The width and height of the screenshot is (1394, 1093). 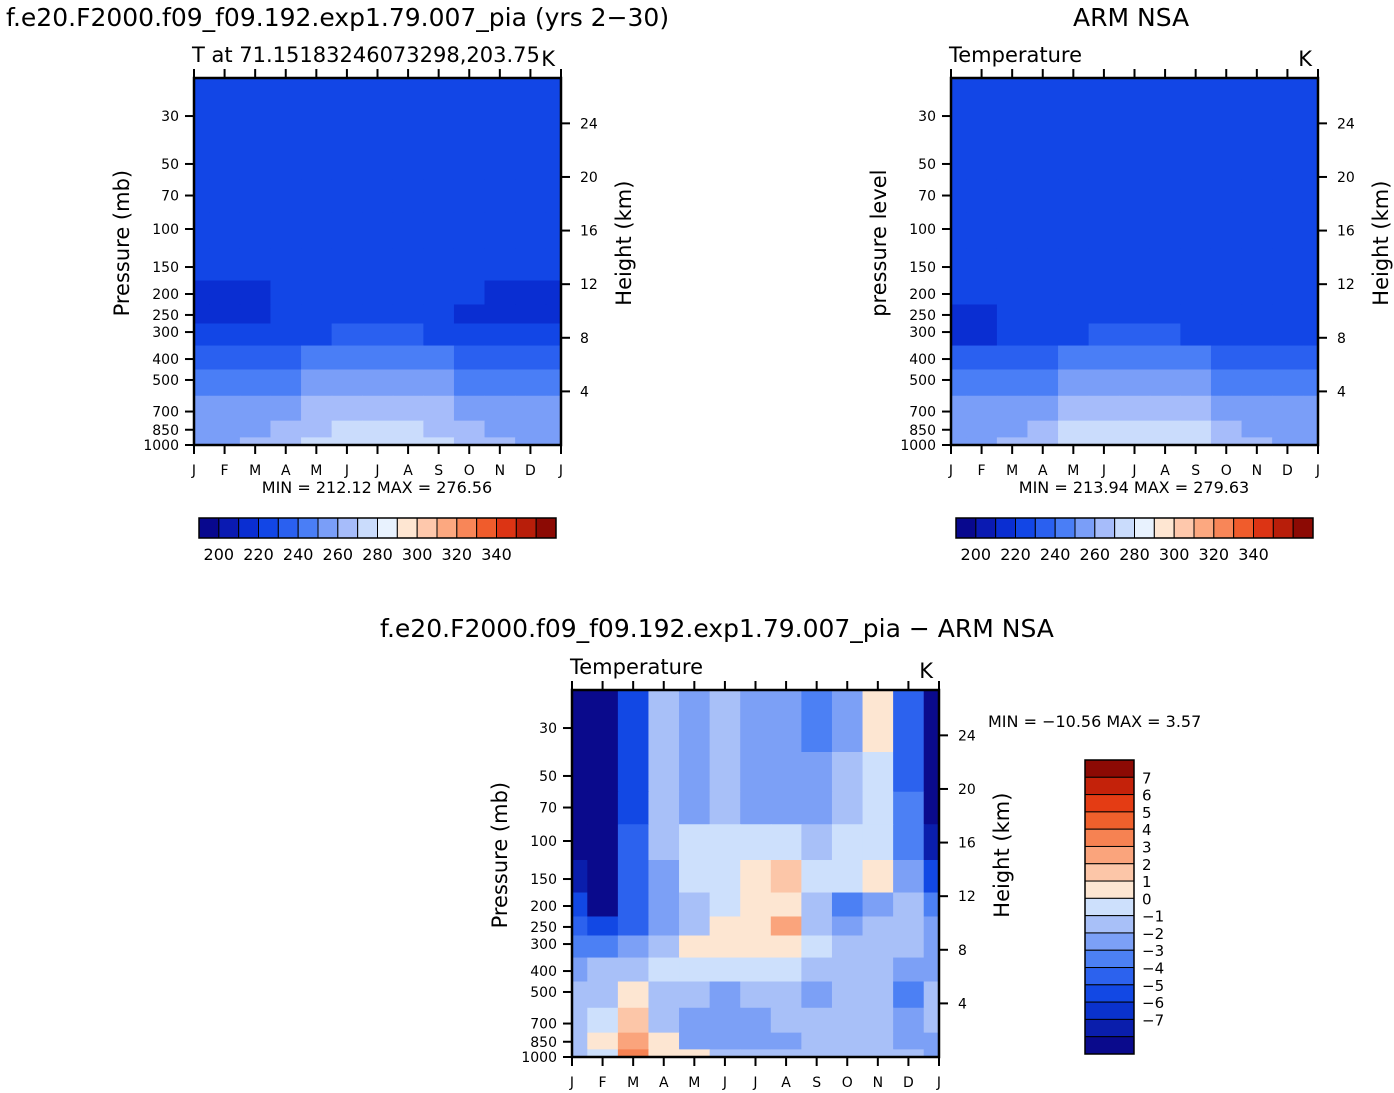 I want to click on colorbar-label-model: 340, so click(x=496, y=554).